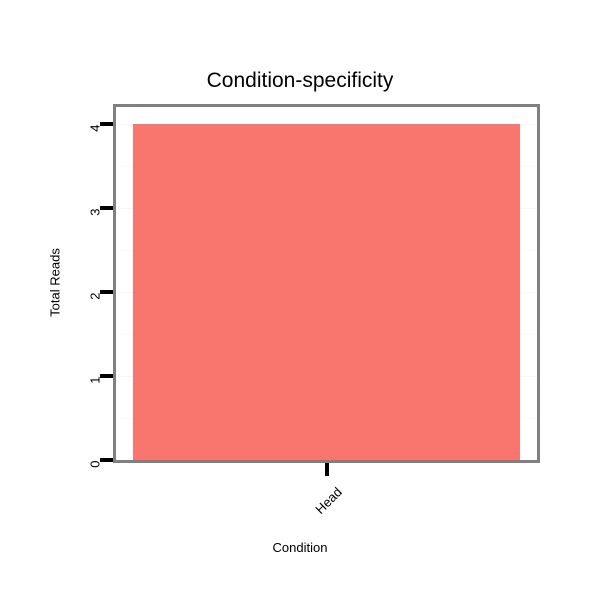 Image resolution: width=600 pixels, height=600 pixels. Describe the element at coordinates (95, 380) in the screenshot. I see `y-axis-tick-label: 1` at that location.